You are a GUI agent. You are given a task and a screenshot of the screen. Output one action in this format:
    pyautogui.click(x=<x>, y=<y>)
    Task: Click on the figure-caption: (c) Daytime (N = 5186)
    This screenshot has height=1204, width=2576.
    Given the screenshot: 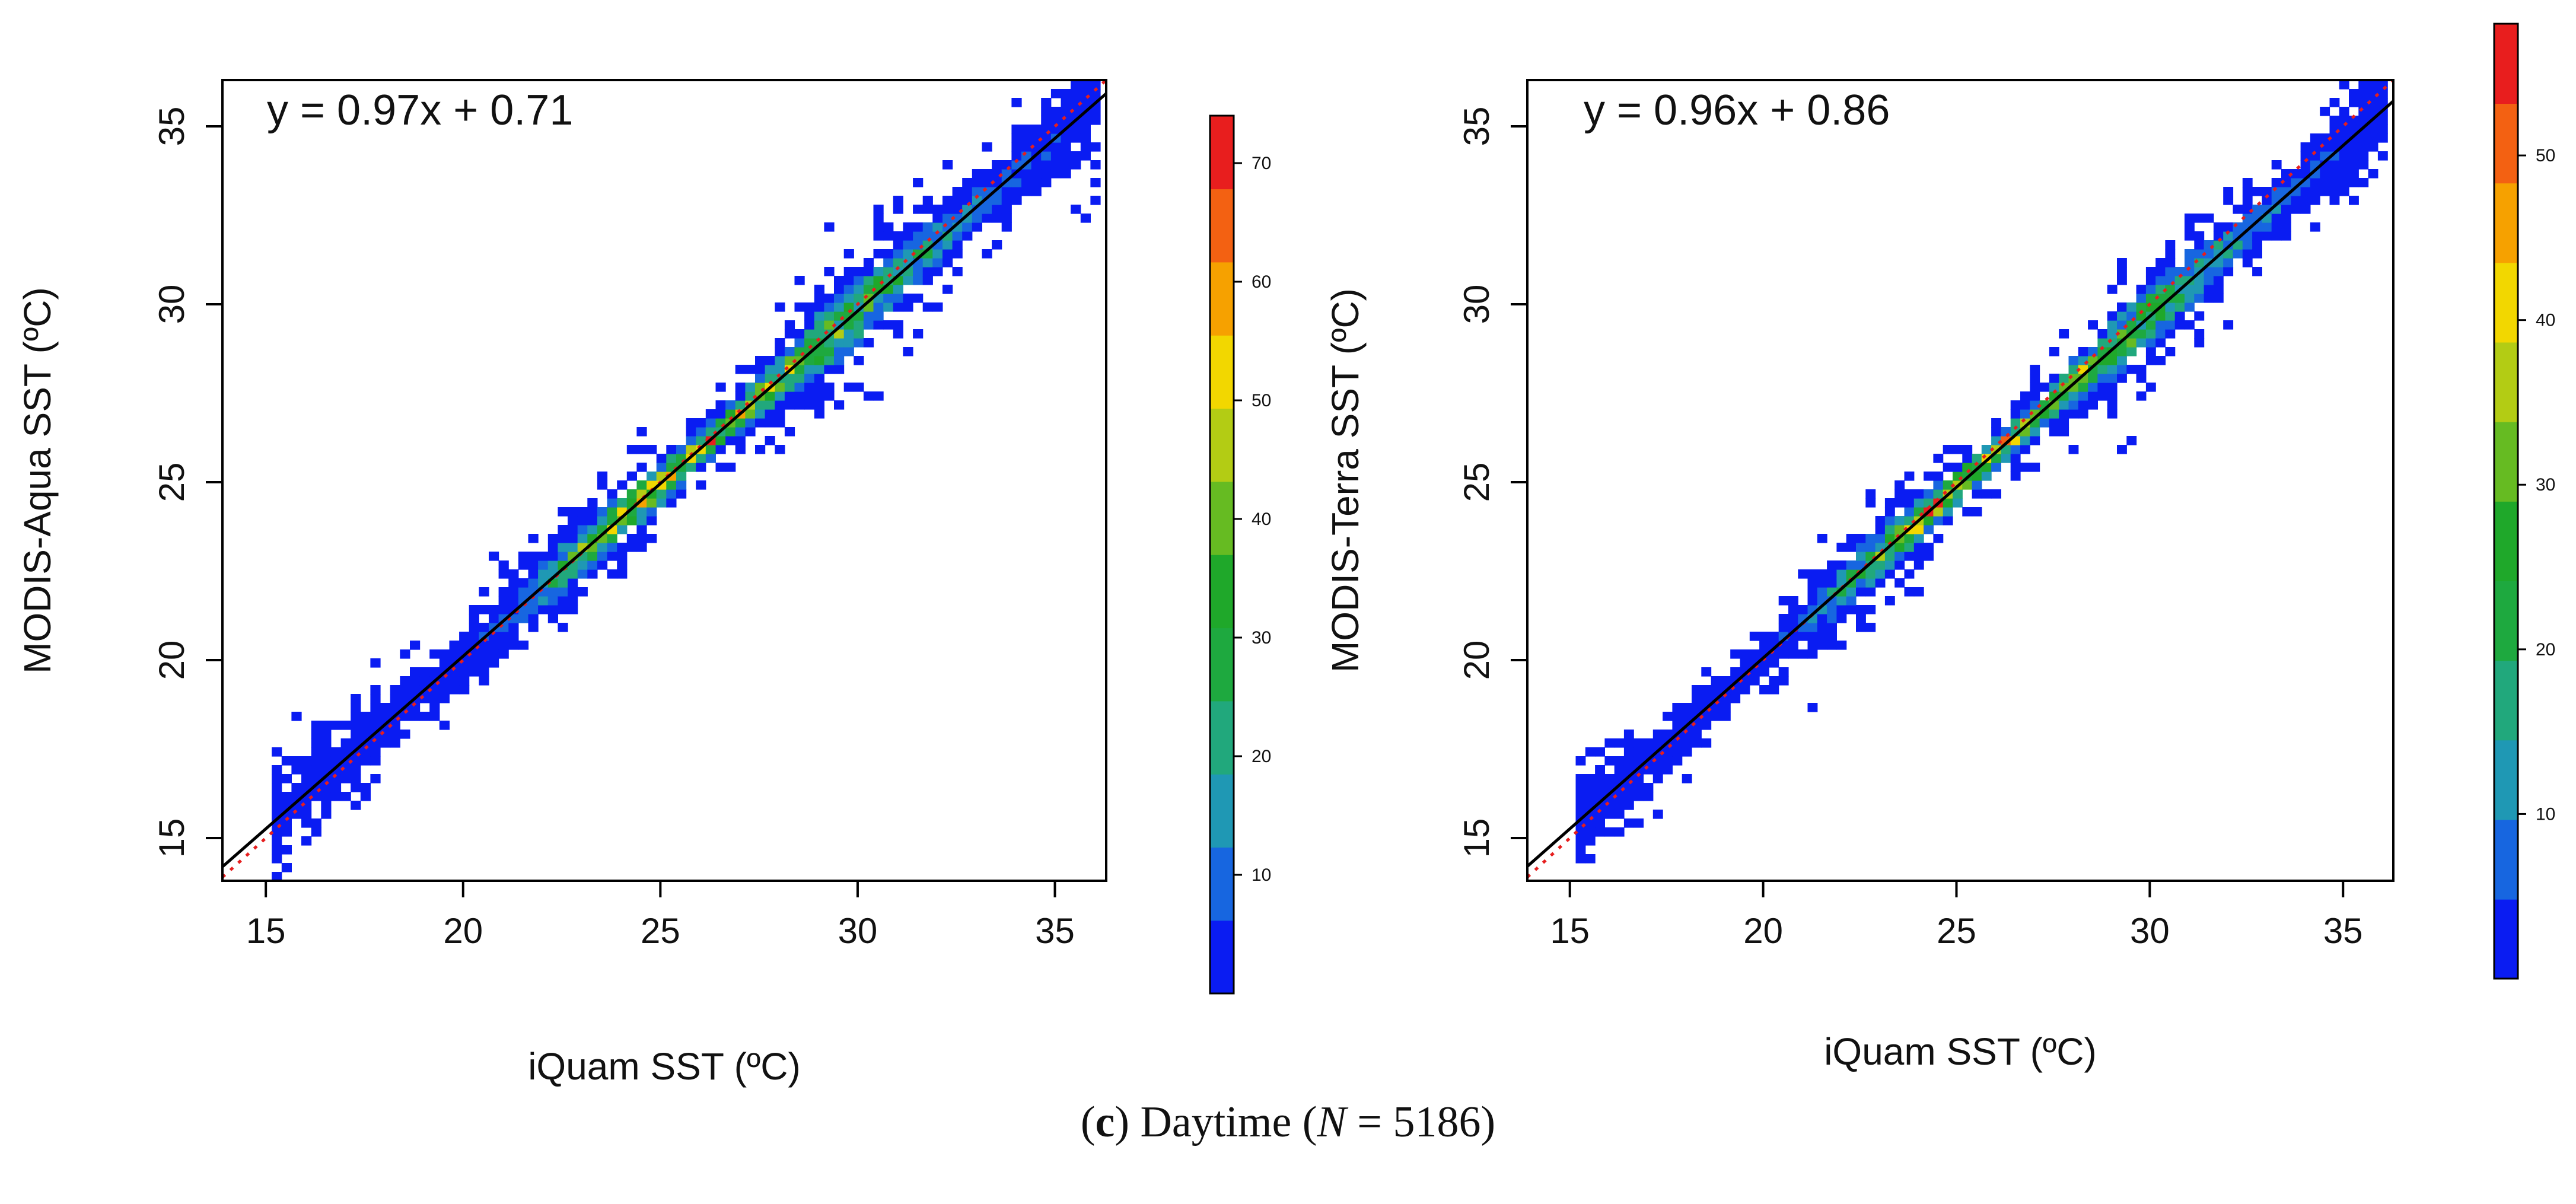 What is the action you would take?
    pyautogui.click(x=1288, y=1122)
    